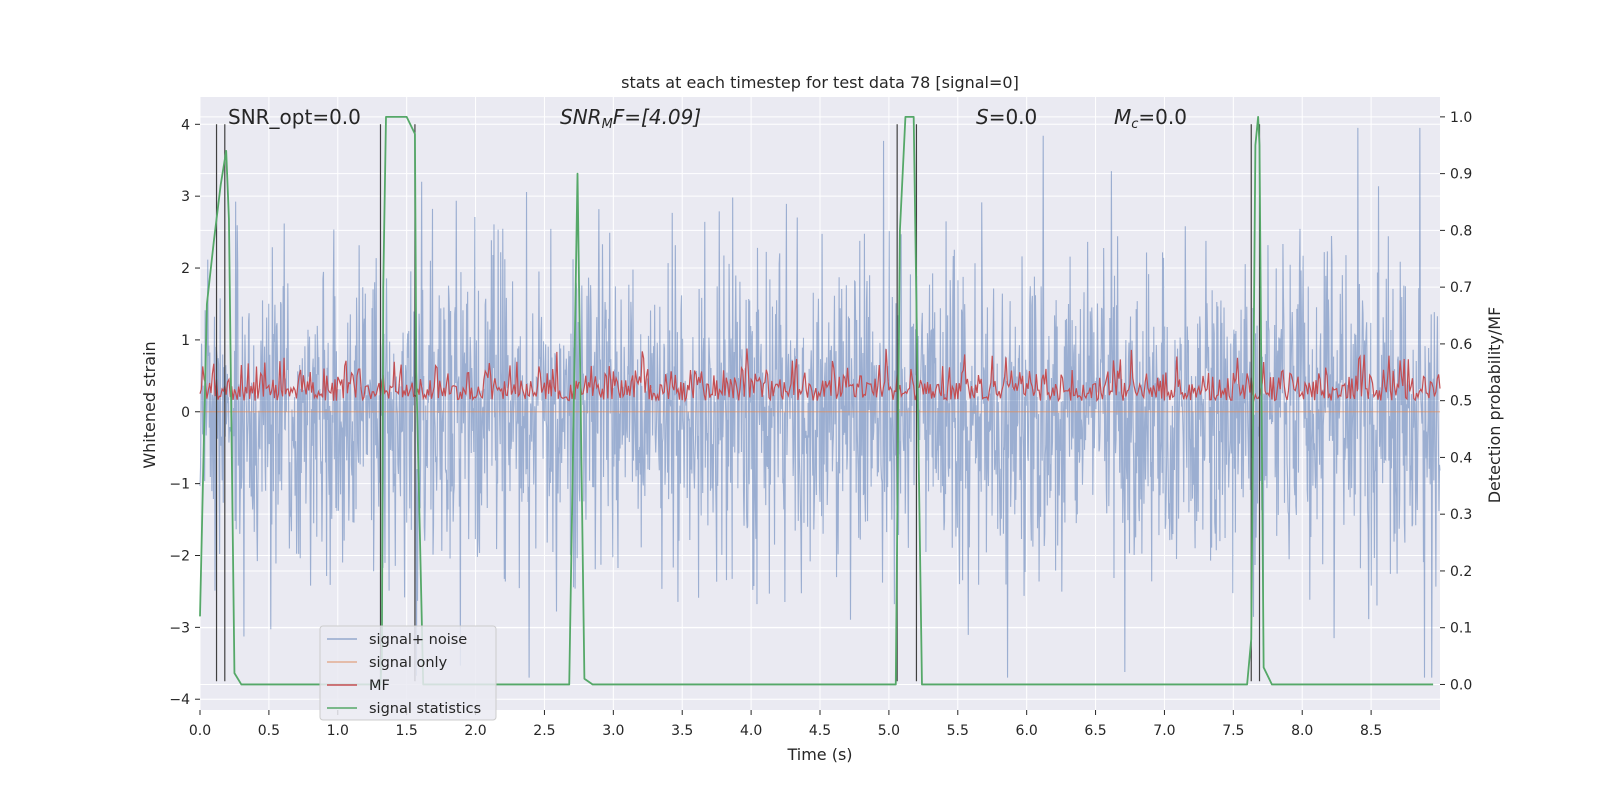 Image resolution: width=1600 pixels, height=804 pixels. I want to click on annotation-snr-mf: SNRMF=[4.09], so click(630, 118).